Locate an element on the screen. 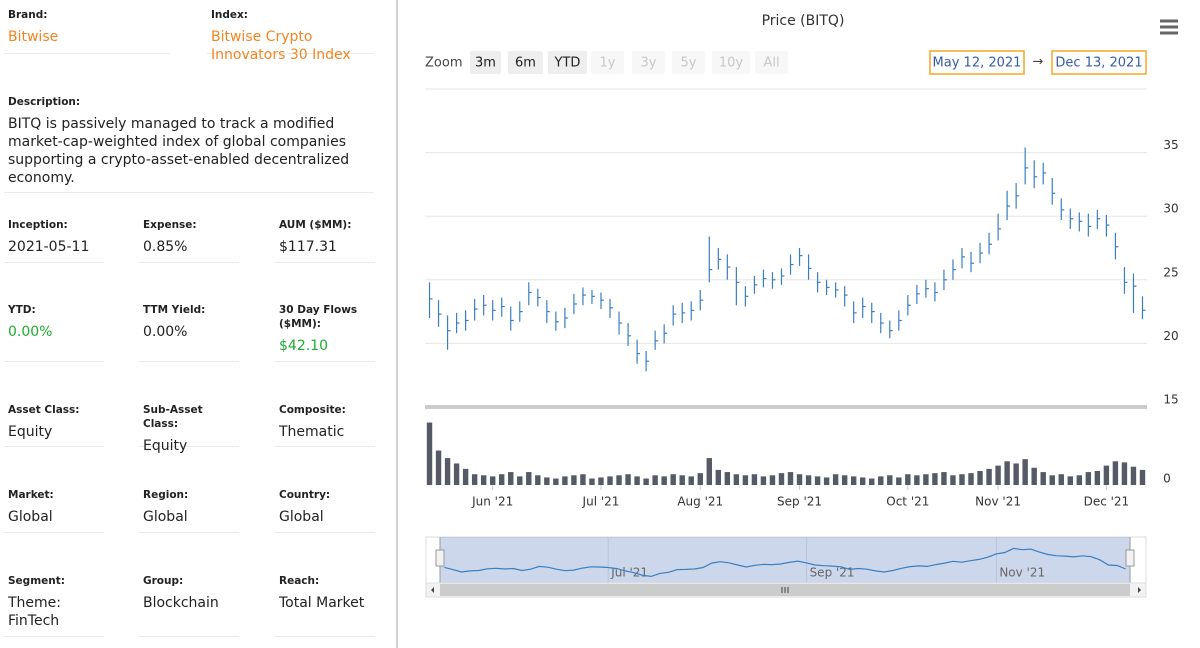 This screenshot has height=648, width=1200. field-label: Sub-Asset Class: is located at coordinates (173, 417).